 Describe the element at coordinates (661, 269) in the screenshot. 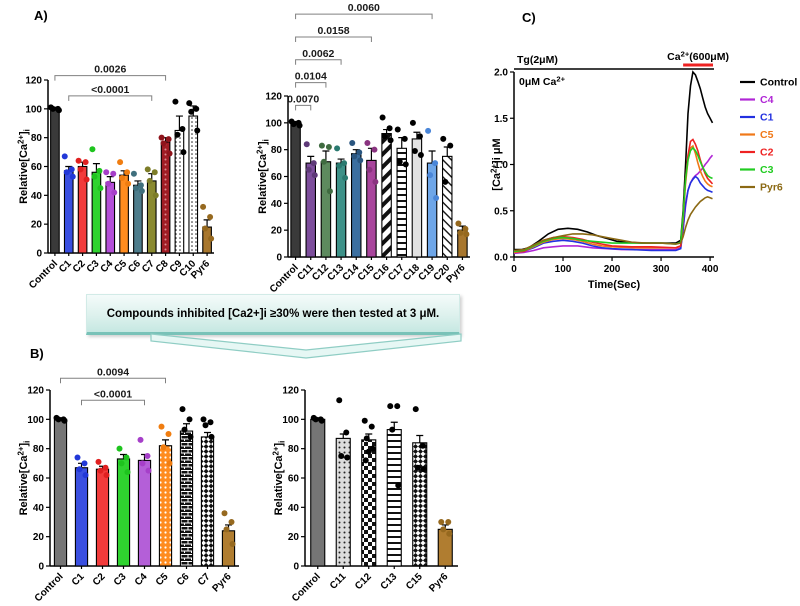

I see `x-tick-label: 300` at that location.